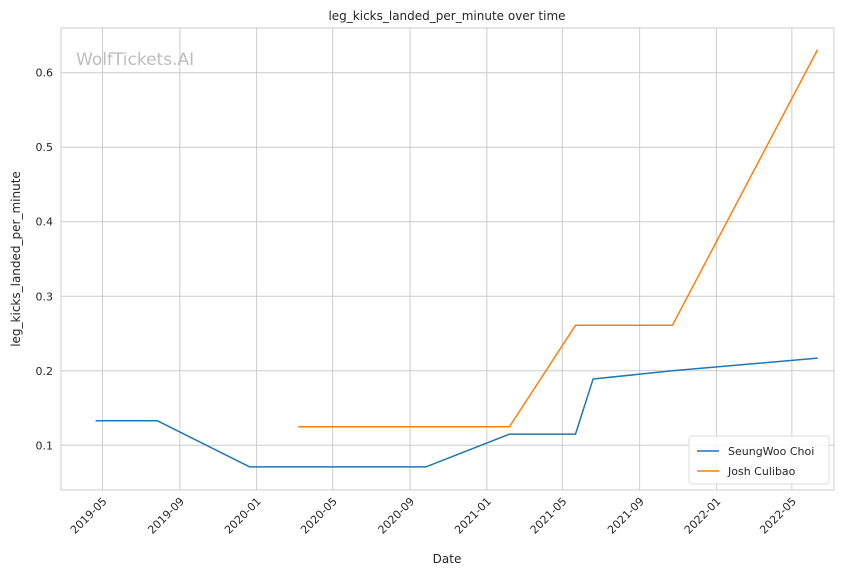 The image size is (844, 575). I want to click on x-tick-label: 2019-05, so click(89, 516).